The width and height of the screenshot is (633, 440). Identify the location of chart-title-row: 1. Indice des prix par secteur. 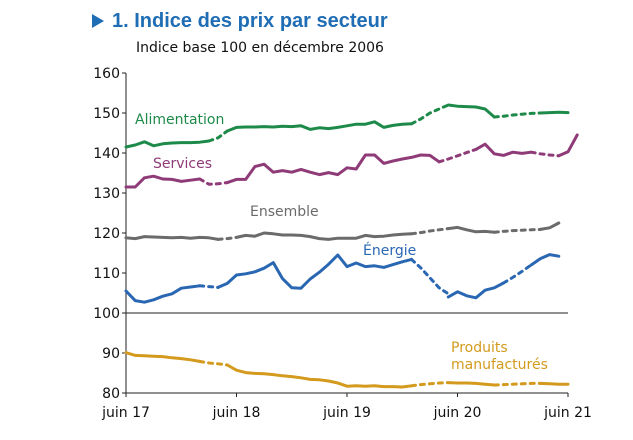
(240, 21).